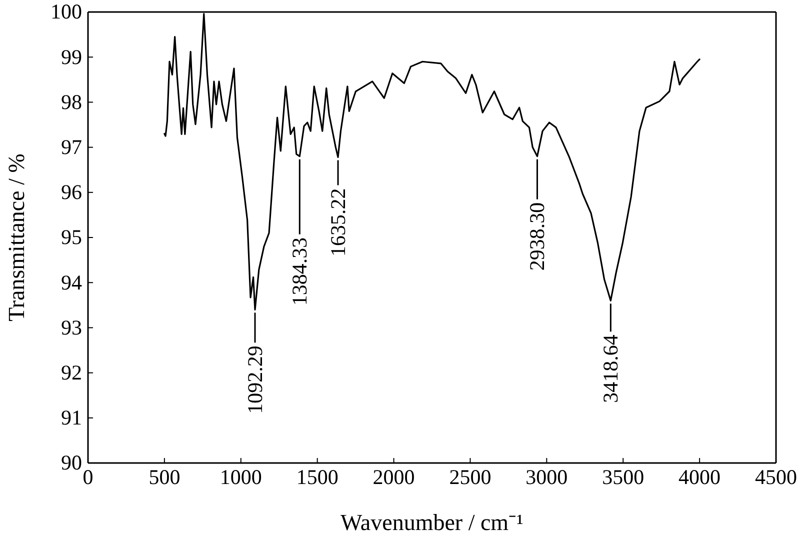 This screenshot has height=537, width=800. Describe the element at coordinates (255, 380) in the screenshot. I see `annotation: 1092.29` at that location.